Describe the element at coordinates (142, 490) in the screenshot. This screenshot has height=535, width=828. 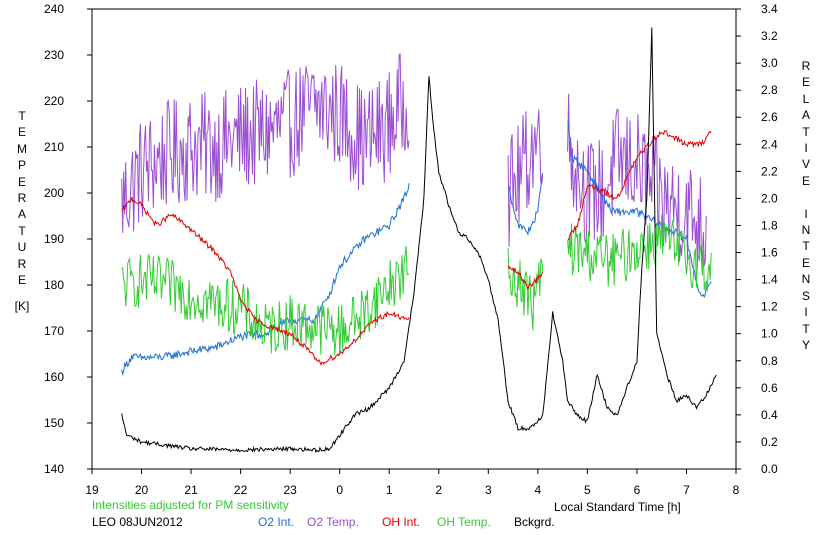
I see `x-tick-label: 20` at that location.